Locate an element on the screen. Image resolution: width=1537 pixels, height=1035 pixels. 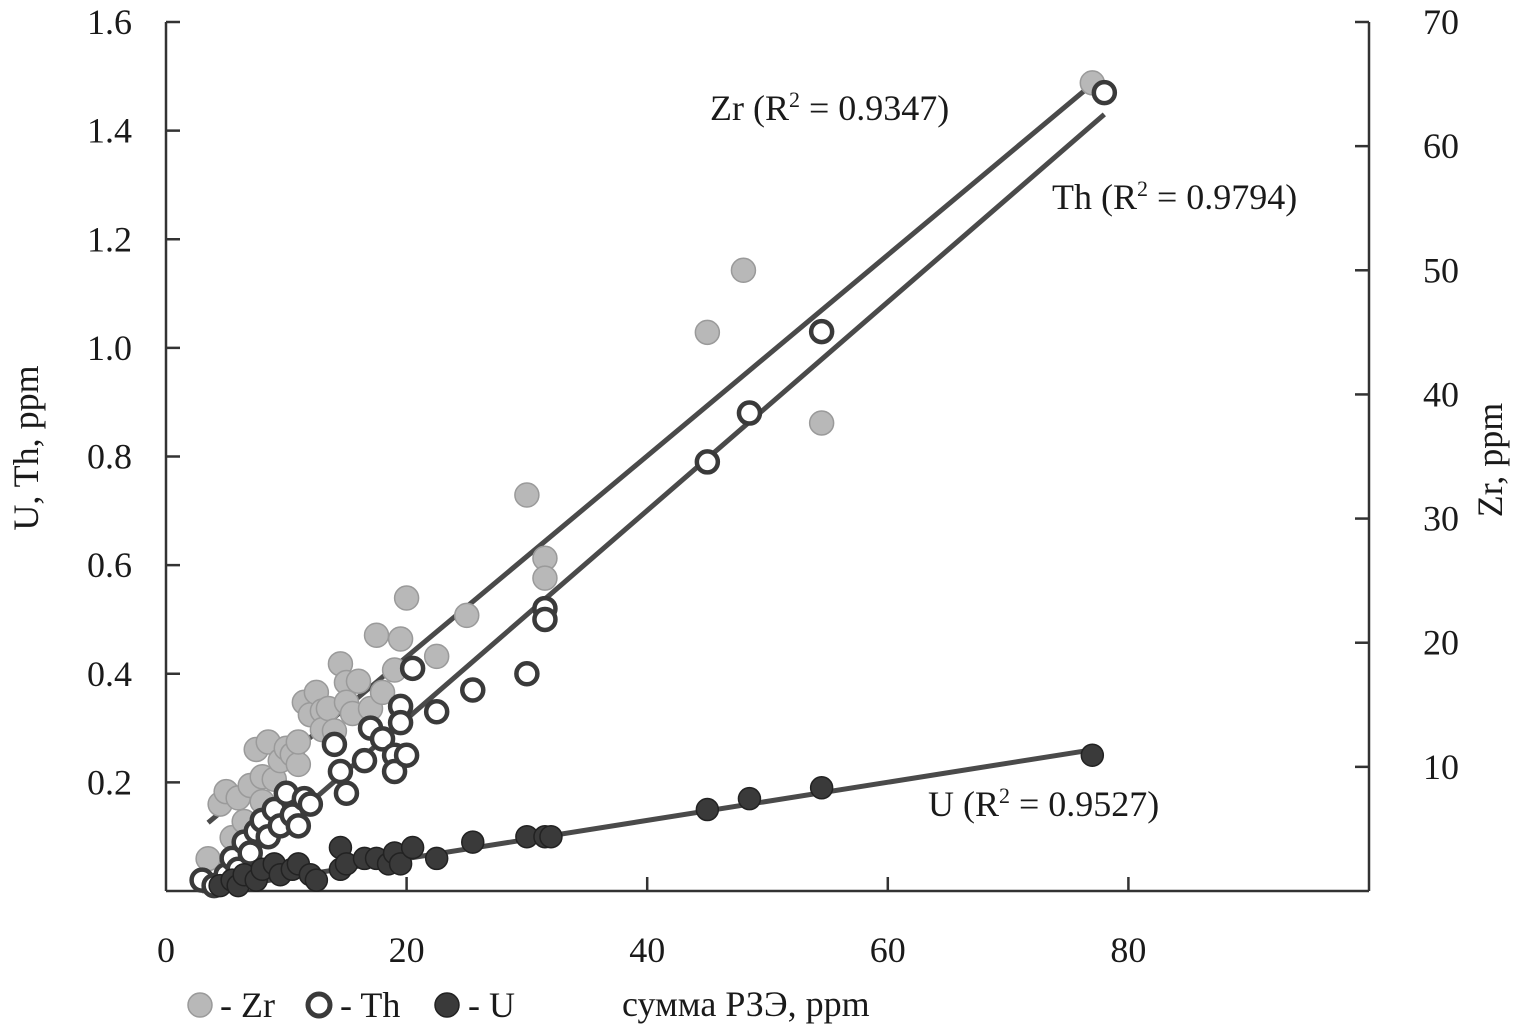
y-left-tick-label: 0.8 is located at coordinates (109, 457).